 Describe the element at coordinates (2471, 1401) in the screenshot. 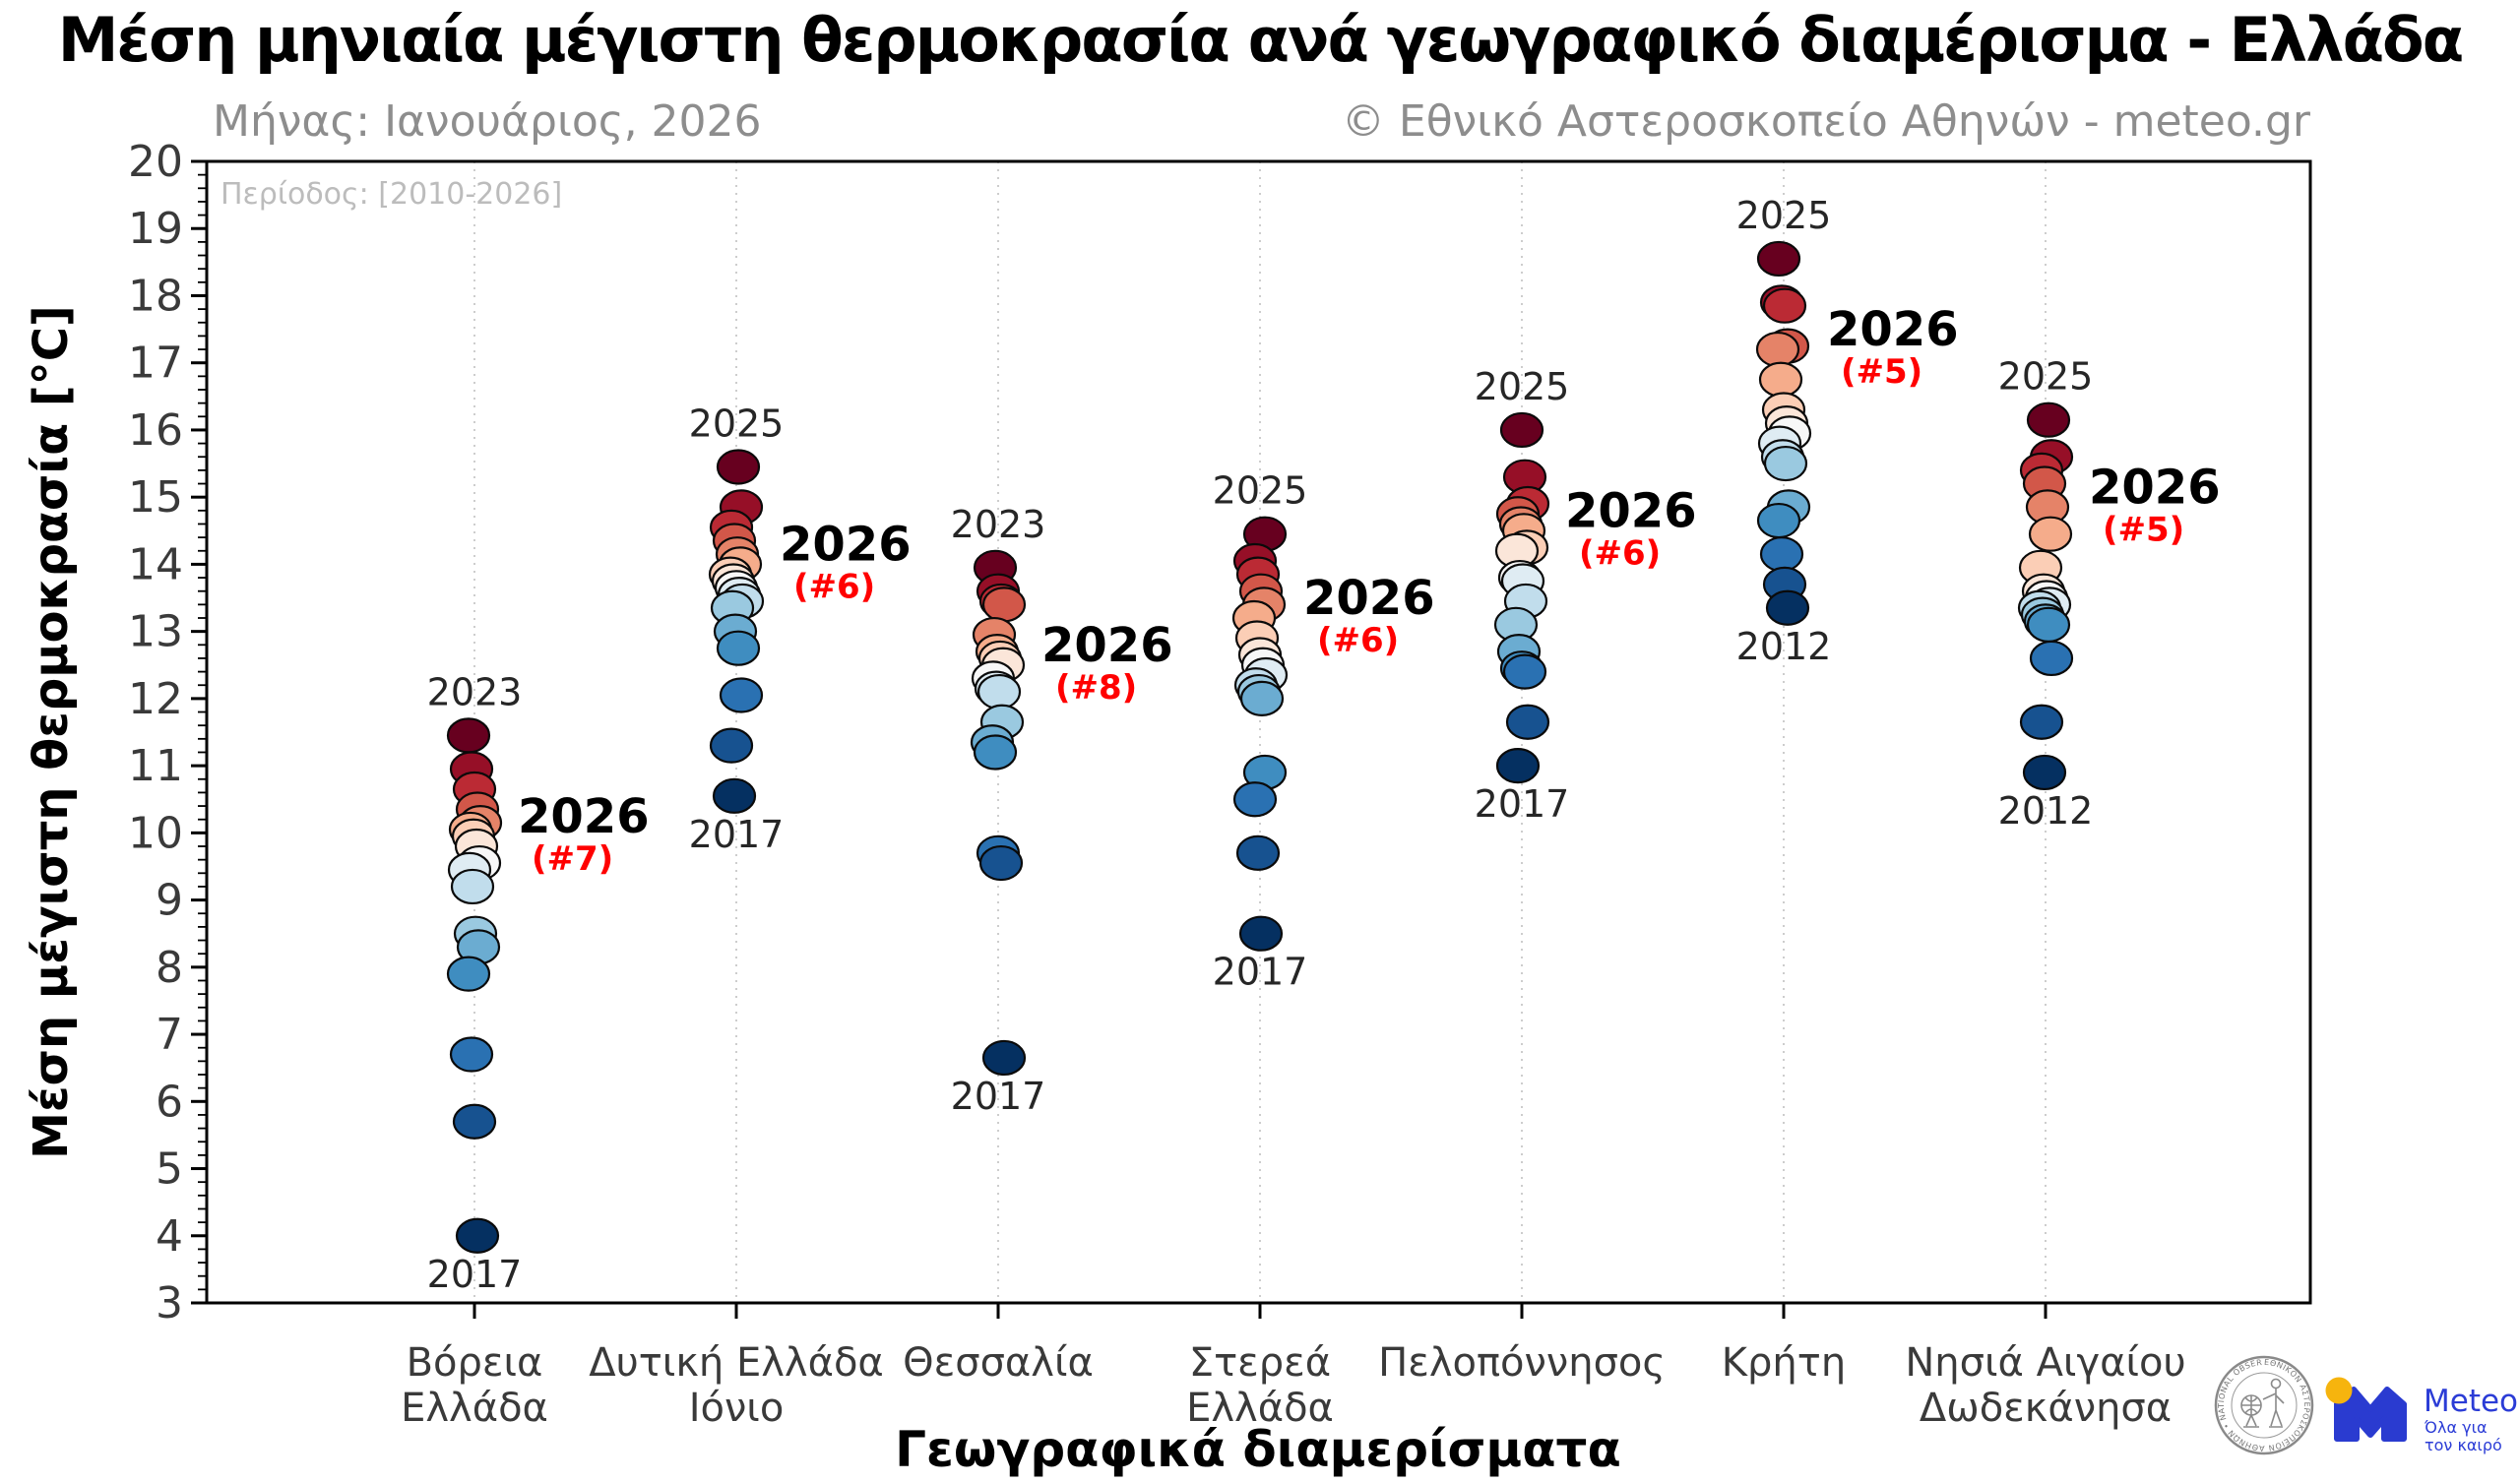

I see `meteo-wordmark: Meteo` at that location.